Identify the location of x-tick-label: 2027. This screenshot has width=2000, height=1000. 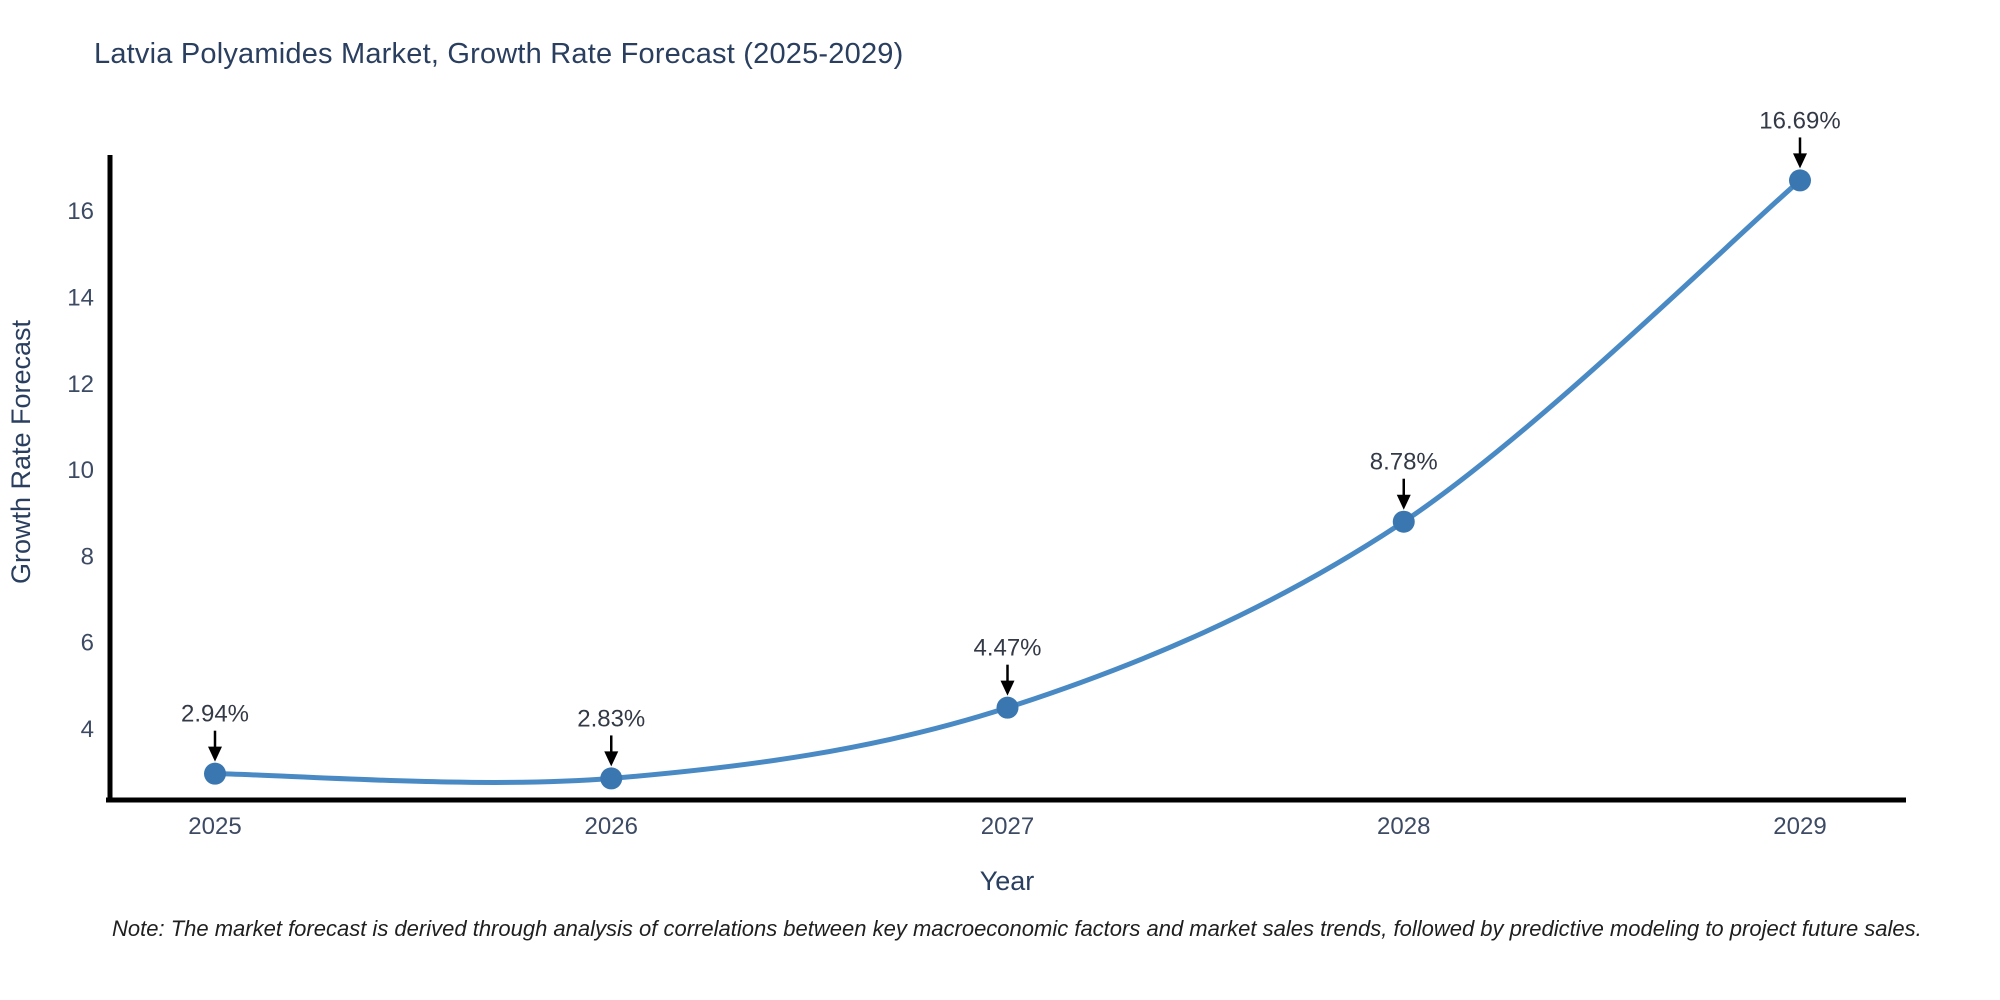
(1007, 826).